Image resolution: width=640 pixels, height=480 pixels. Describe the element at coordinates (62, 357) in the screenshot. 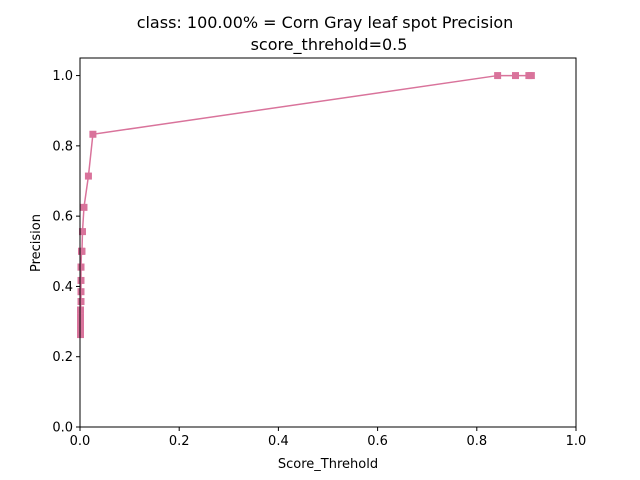

I see `y-tick-label: 0.2` at that location.